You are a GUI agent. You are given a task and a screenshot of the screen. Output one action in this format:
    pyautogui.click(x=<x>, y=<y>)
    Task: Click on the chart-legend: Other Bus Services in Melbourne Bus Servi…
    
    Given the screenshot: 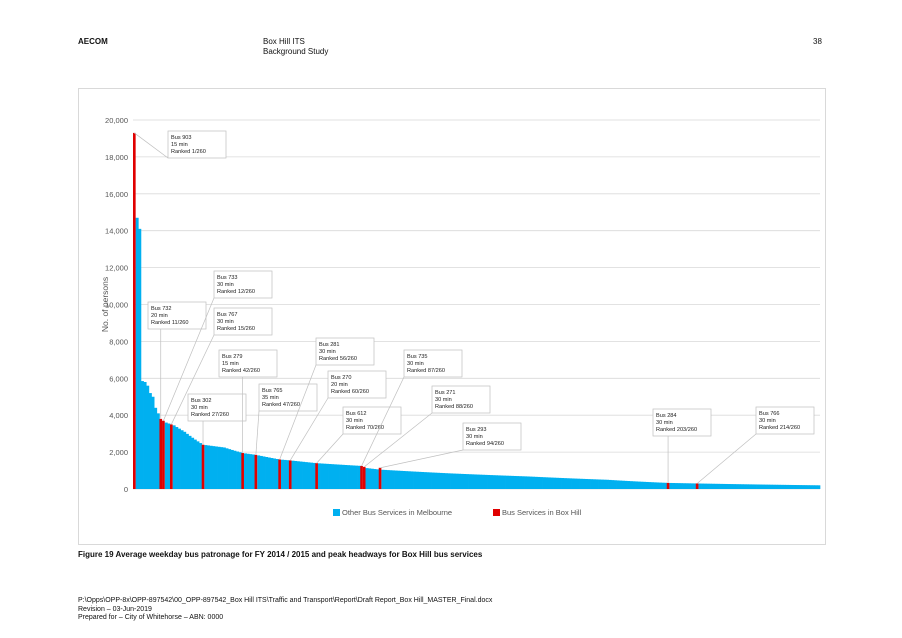 What is the action you would take?
    pyautogui.click(x=457, y=512)
    